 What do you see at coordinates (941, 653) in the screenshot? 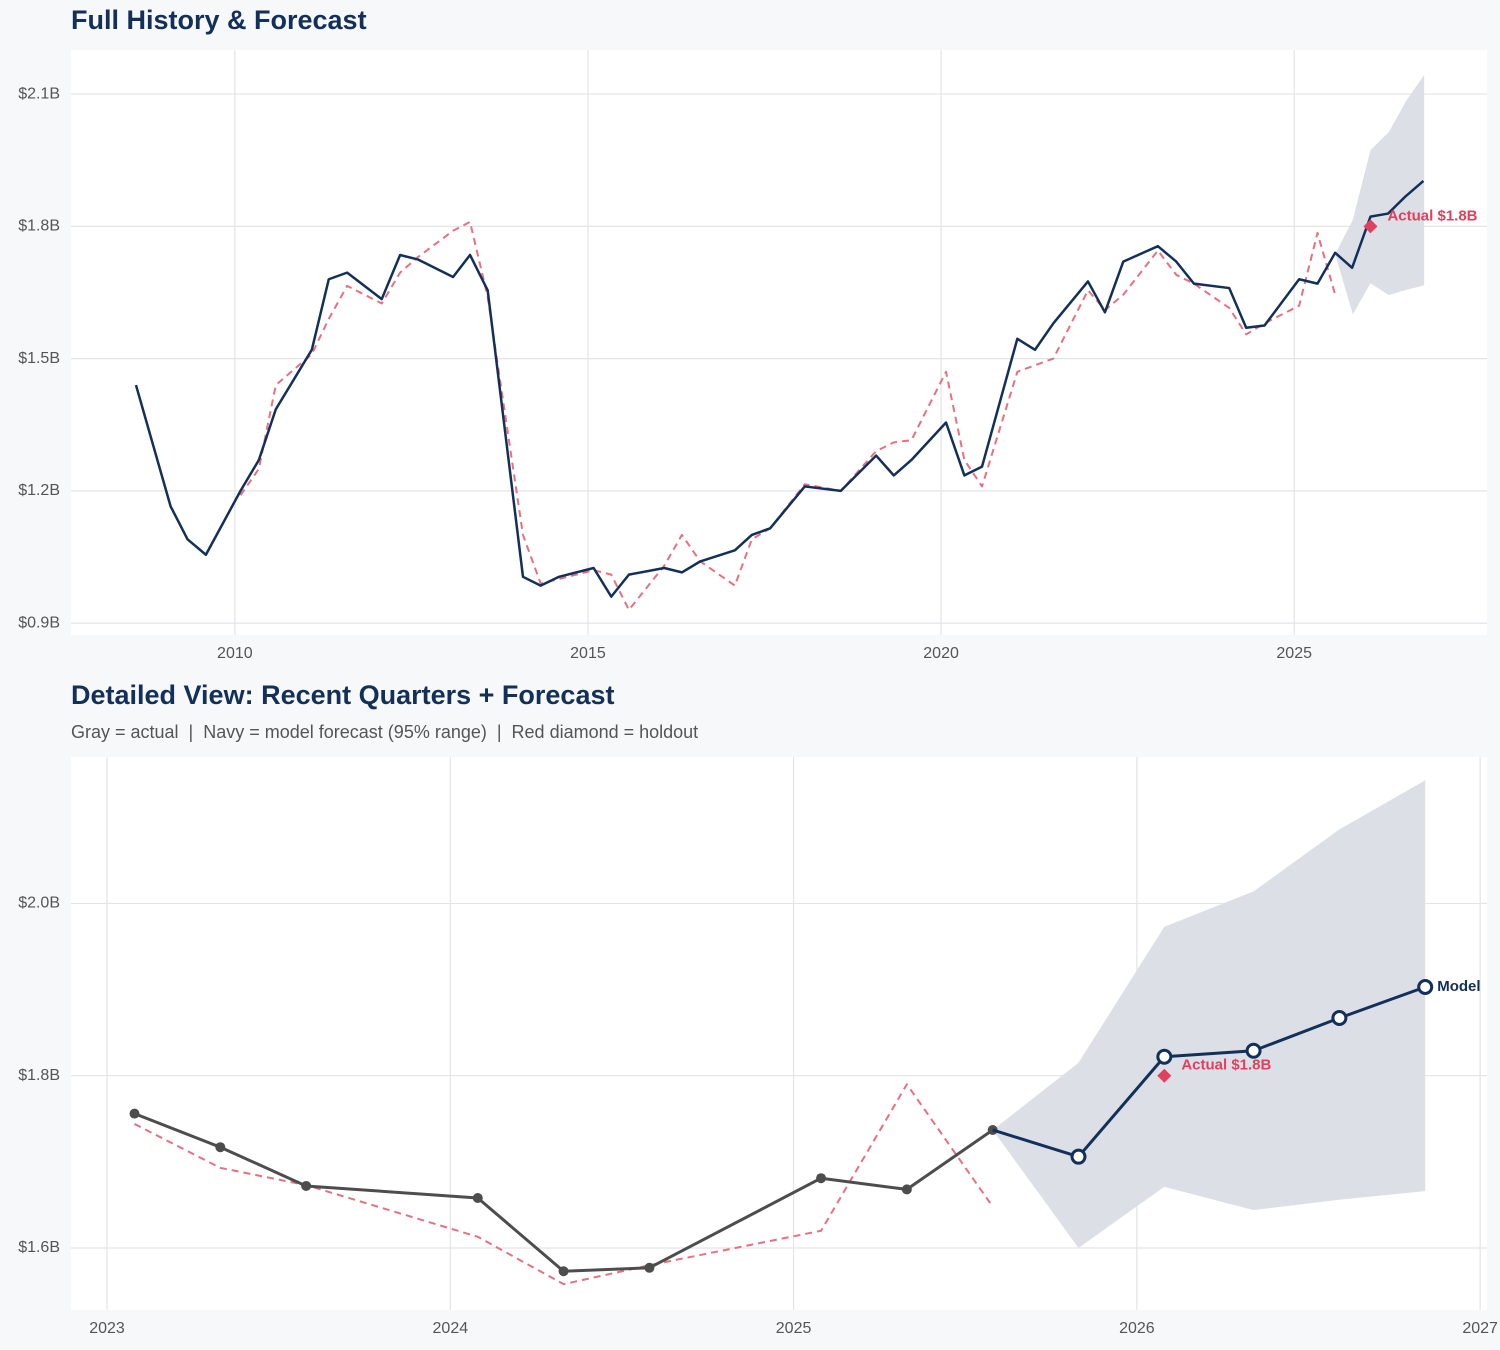
I see `x-tick-label: 2020` at bounding box center [941, 653].